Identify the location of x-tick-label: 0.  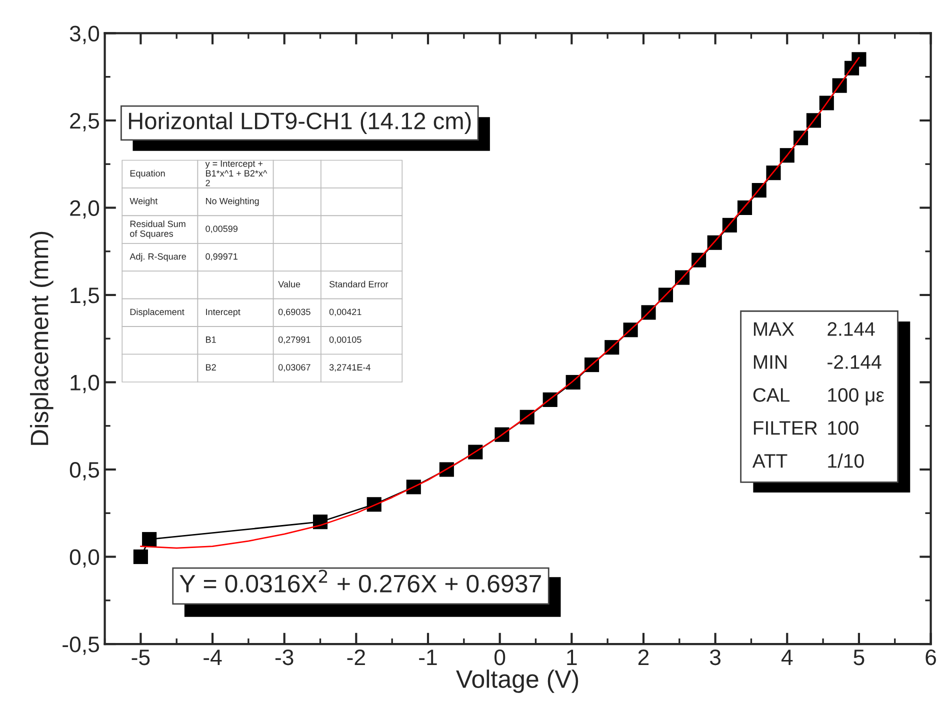
(500, 657).